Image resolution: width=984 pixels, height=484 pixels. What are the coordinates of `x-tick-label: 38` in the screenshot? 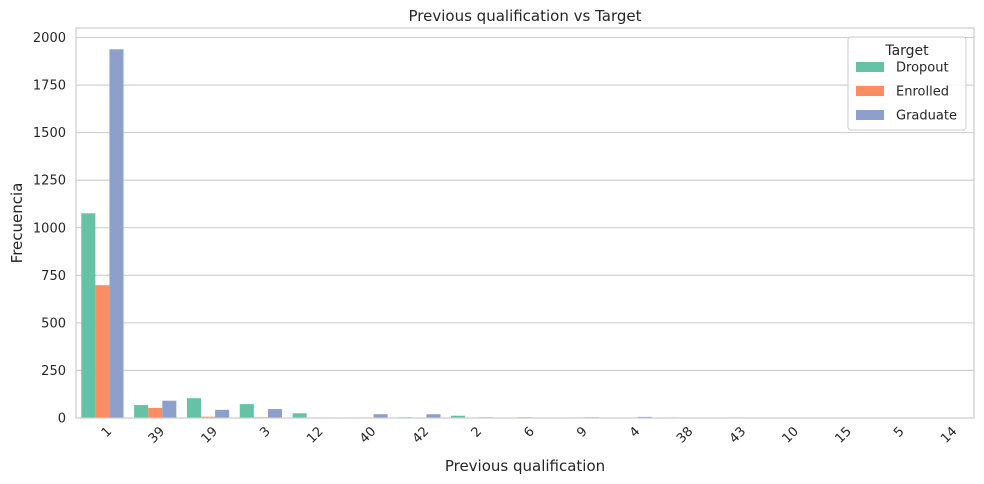 It's located at (685, 435).